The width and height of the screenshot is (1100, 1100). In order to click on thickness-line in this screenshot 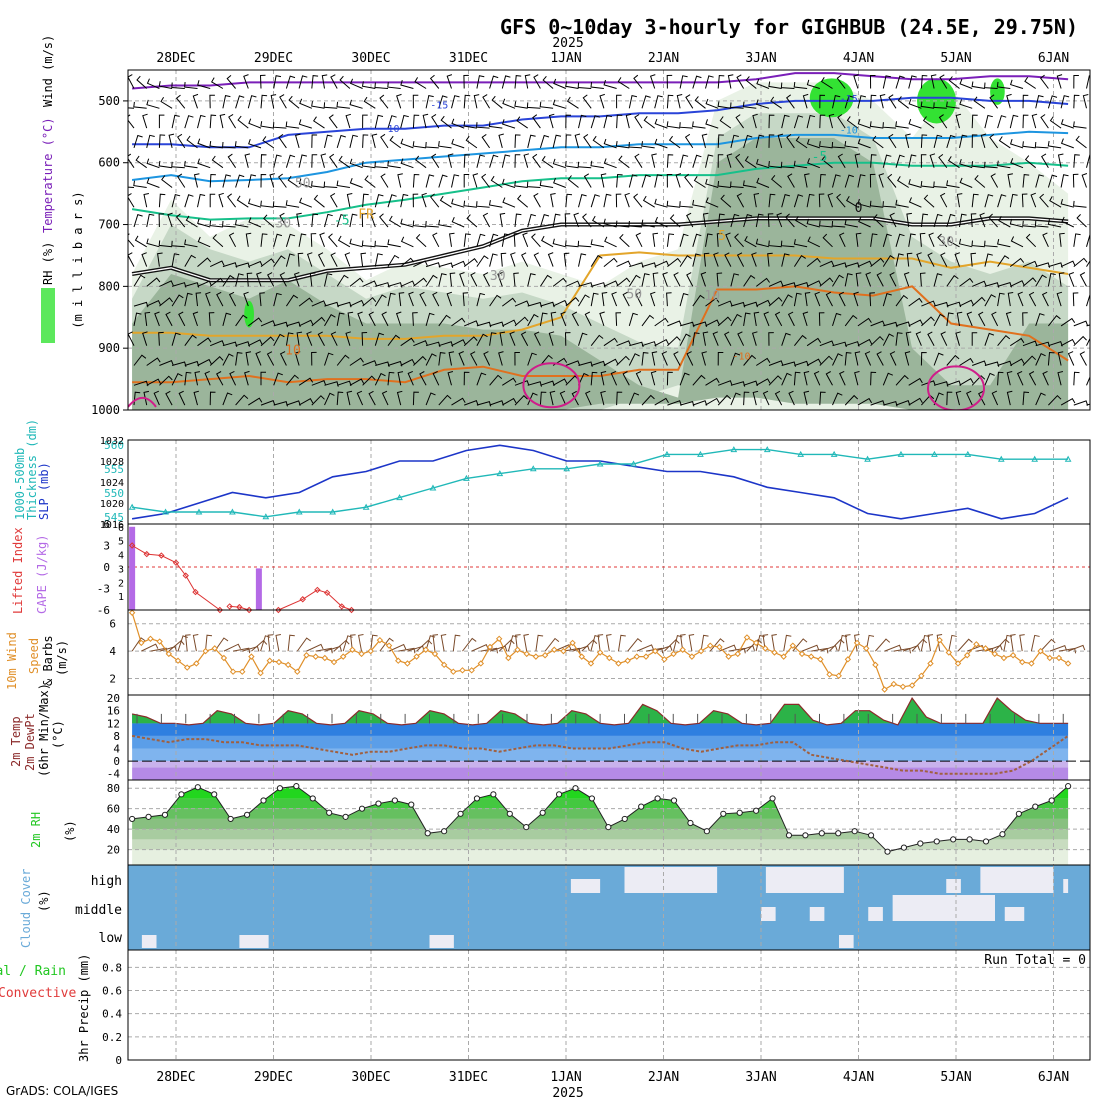, I will do `click(600, 483)`.